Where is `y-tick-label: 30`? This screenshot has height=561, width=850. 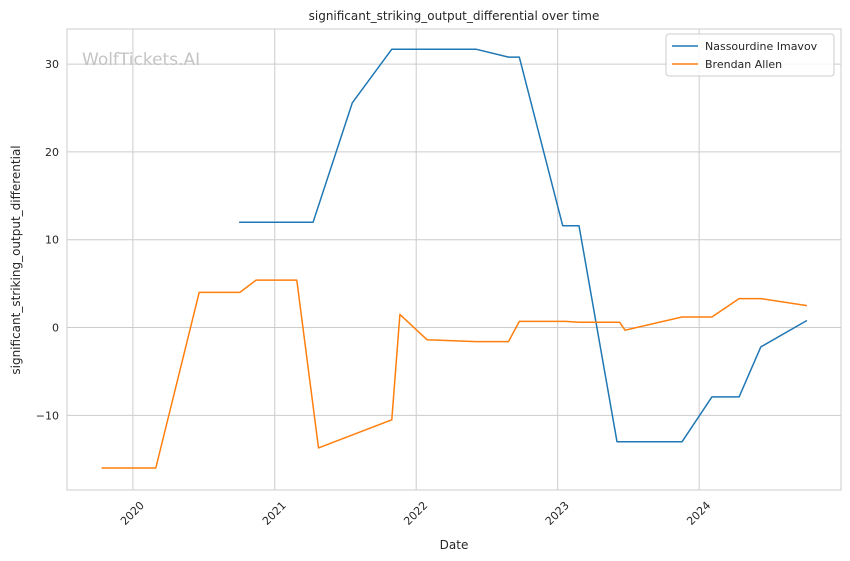 y-tick-label: 30 is located at coordinates (52, 64).